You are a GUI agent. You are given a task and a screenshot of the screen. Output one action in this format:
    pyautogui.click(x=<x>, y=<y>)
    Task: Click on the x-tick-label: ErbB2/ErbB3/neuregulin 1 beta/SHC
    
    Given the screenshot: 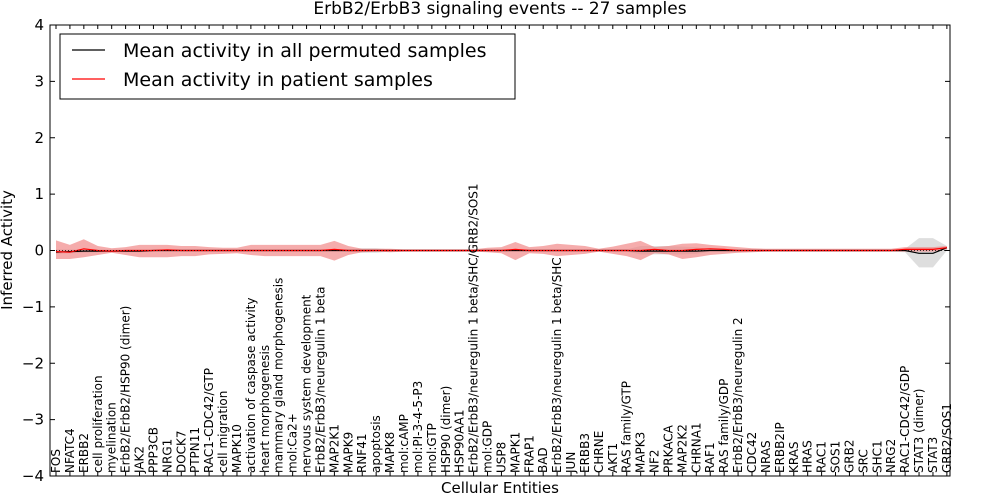 What is the action you would take?
    pyautogui.click(x=557, y=365)
    